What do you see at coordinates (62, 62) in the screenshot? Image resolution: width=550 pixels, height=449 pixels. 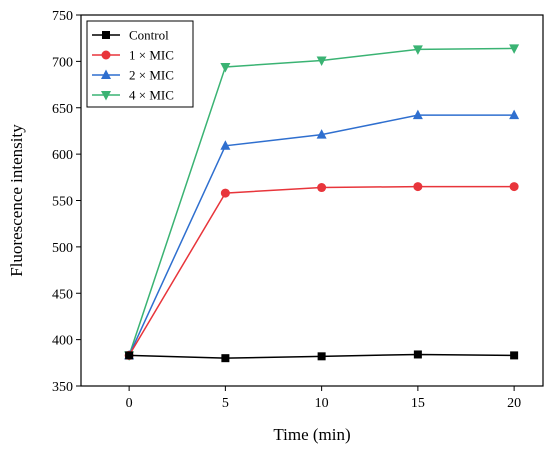 I see `y-tick-label: 700` at bounding box center [62, 62].